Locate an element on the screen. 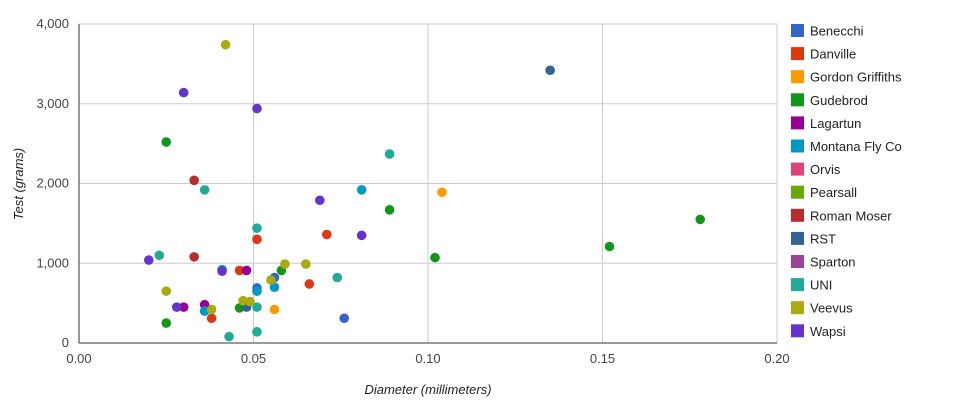 The image size is (972, 400). legend-label: Orvis is located at coordinates (825, 169).